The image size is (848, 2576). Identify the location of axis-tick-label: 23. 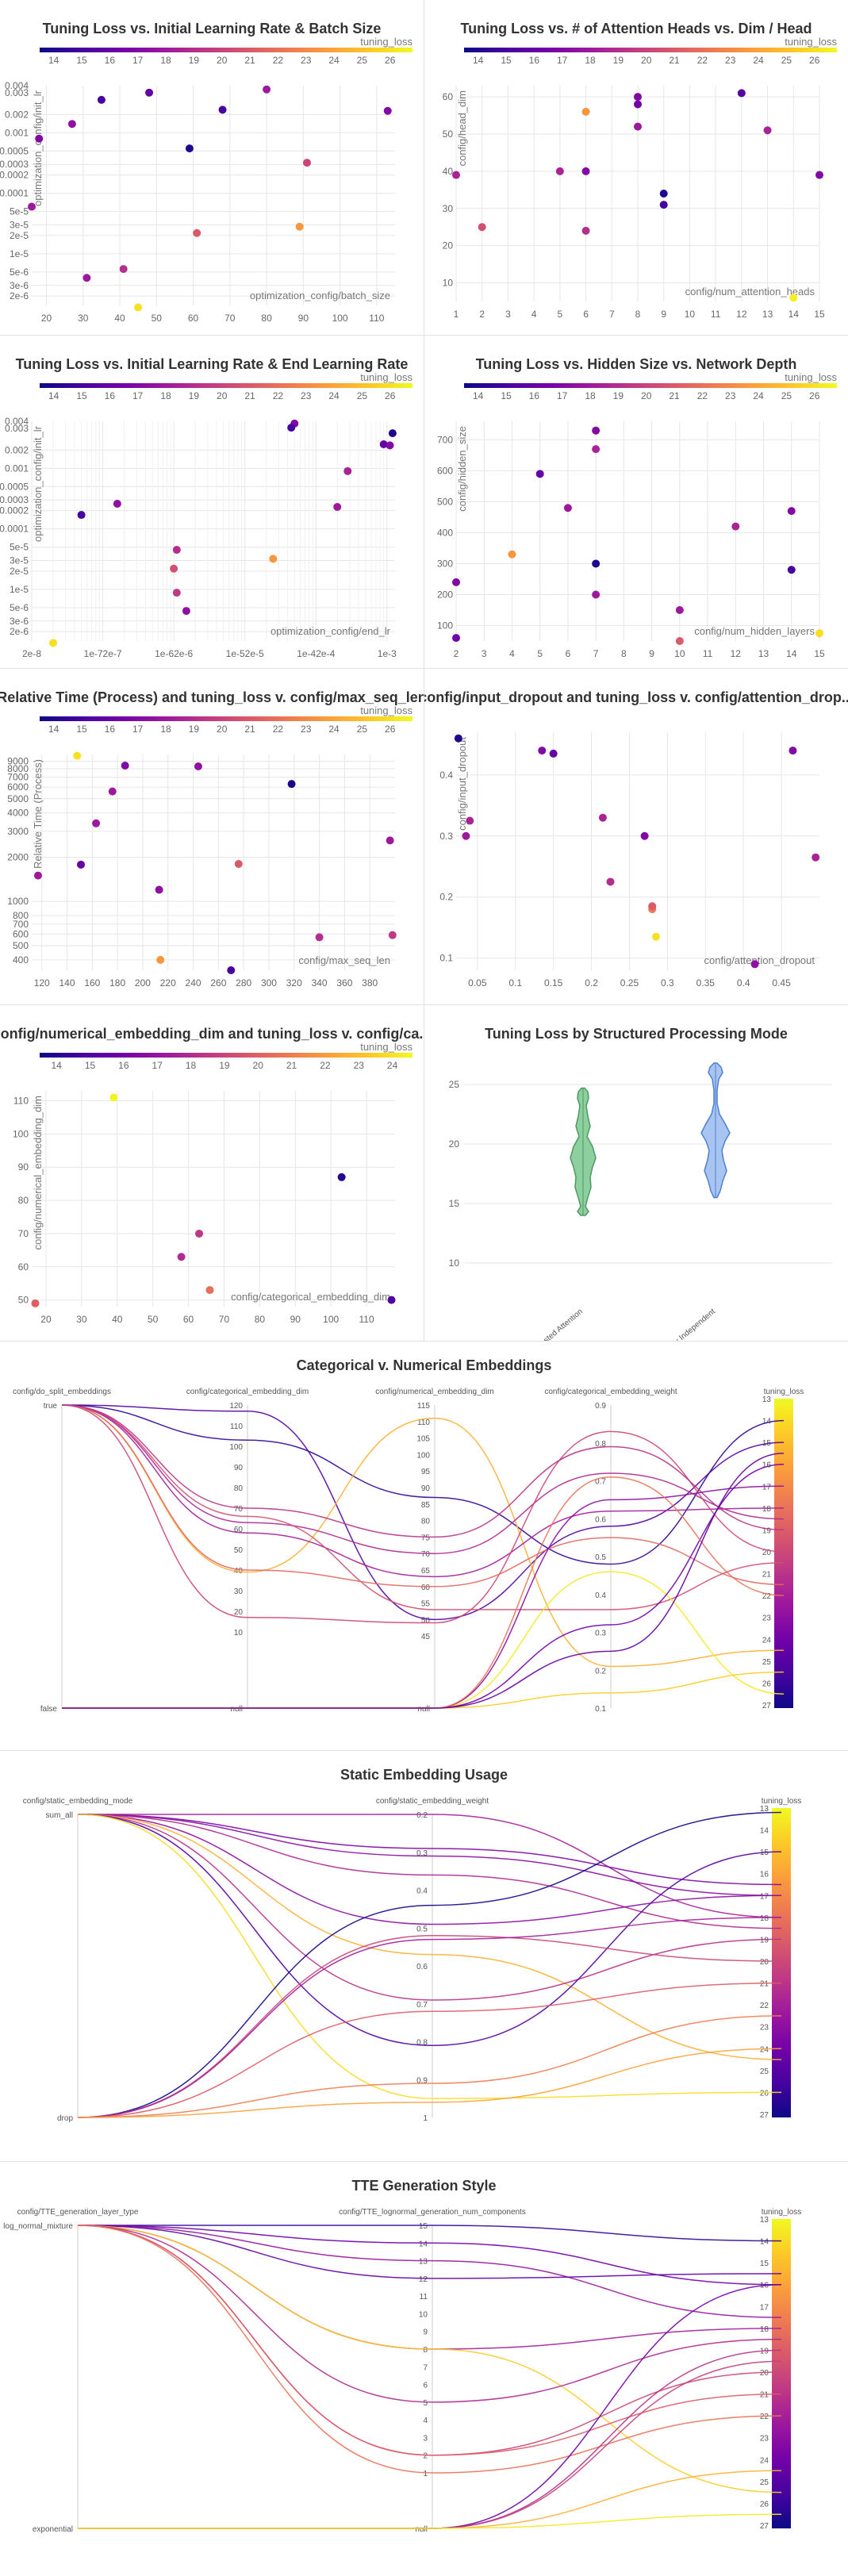
(767, 1618).